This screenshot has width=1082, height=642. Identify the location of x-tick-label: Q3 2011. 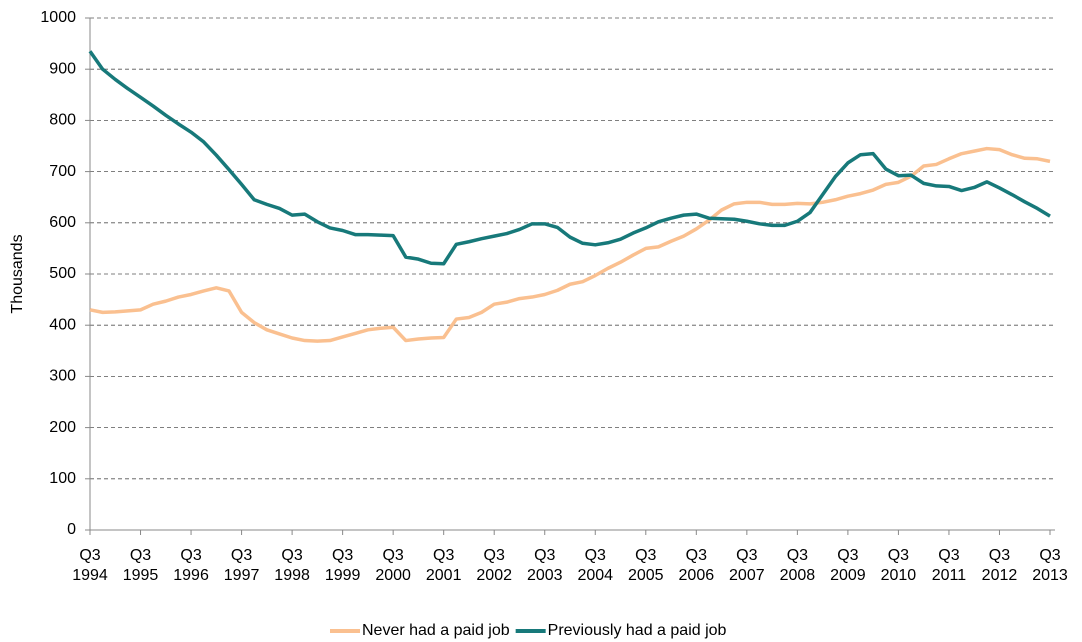
(949, 565).